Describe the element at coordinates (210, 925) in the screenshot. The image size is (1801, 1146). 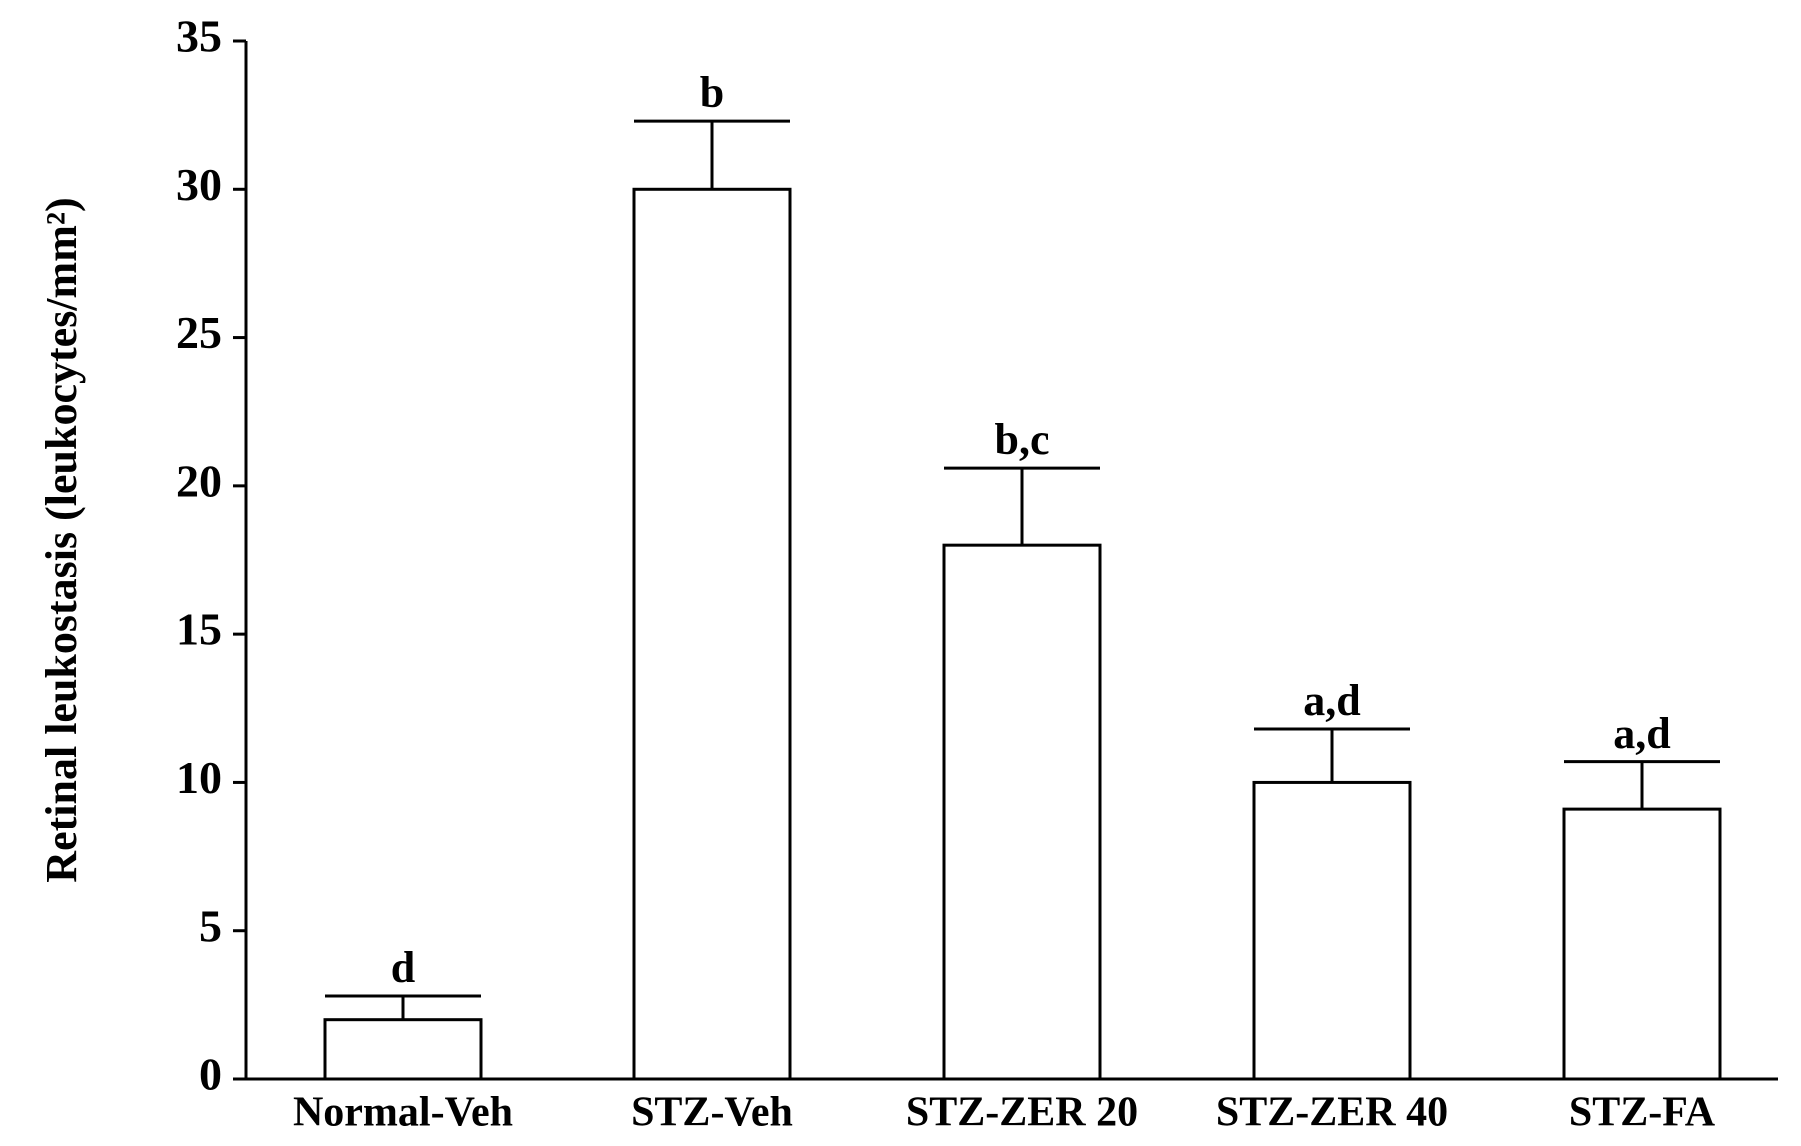
I see `y-tick-label: 5` at that location.